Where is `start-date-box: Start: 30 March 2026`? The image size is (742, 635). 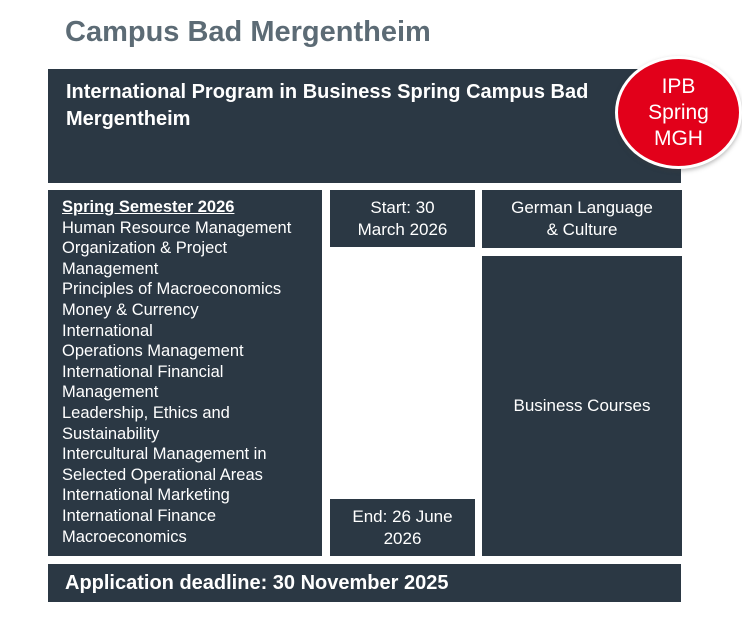 start-date-box: Start: 30 March 2026 is located at coordinates (402, 218).